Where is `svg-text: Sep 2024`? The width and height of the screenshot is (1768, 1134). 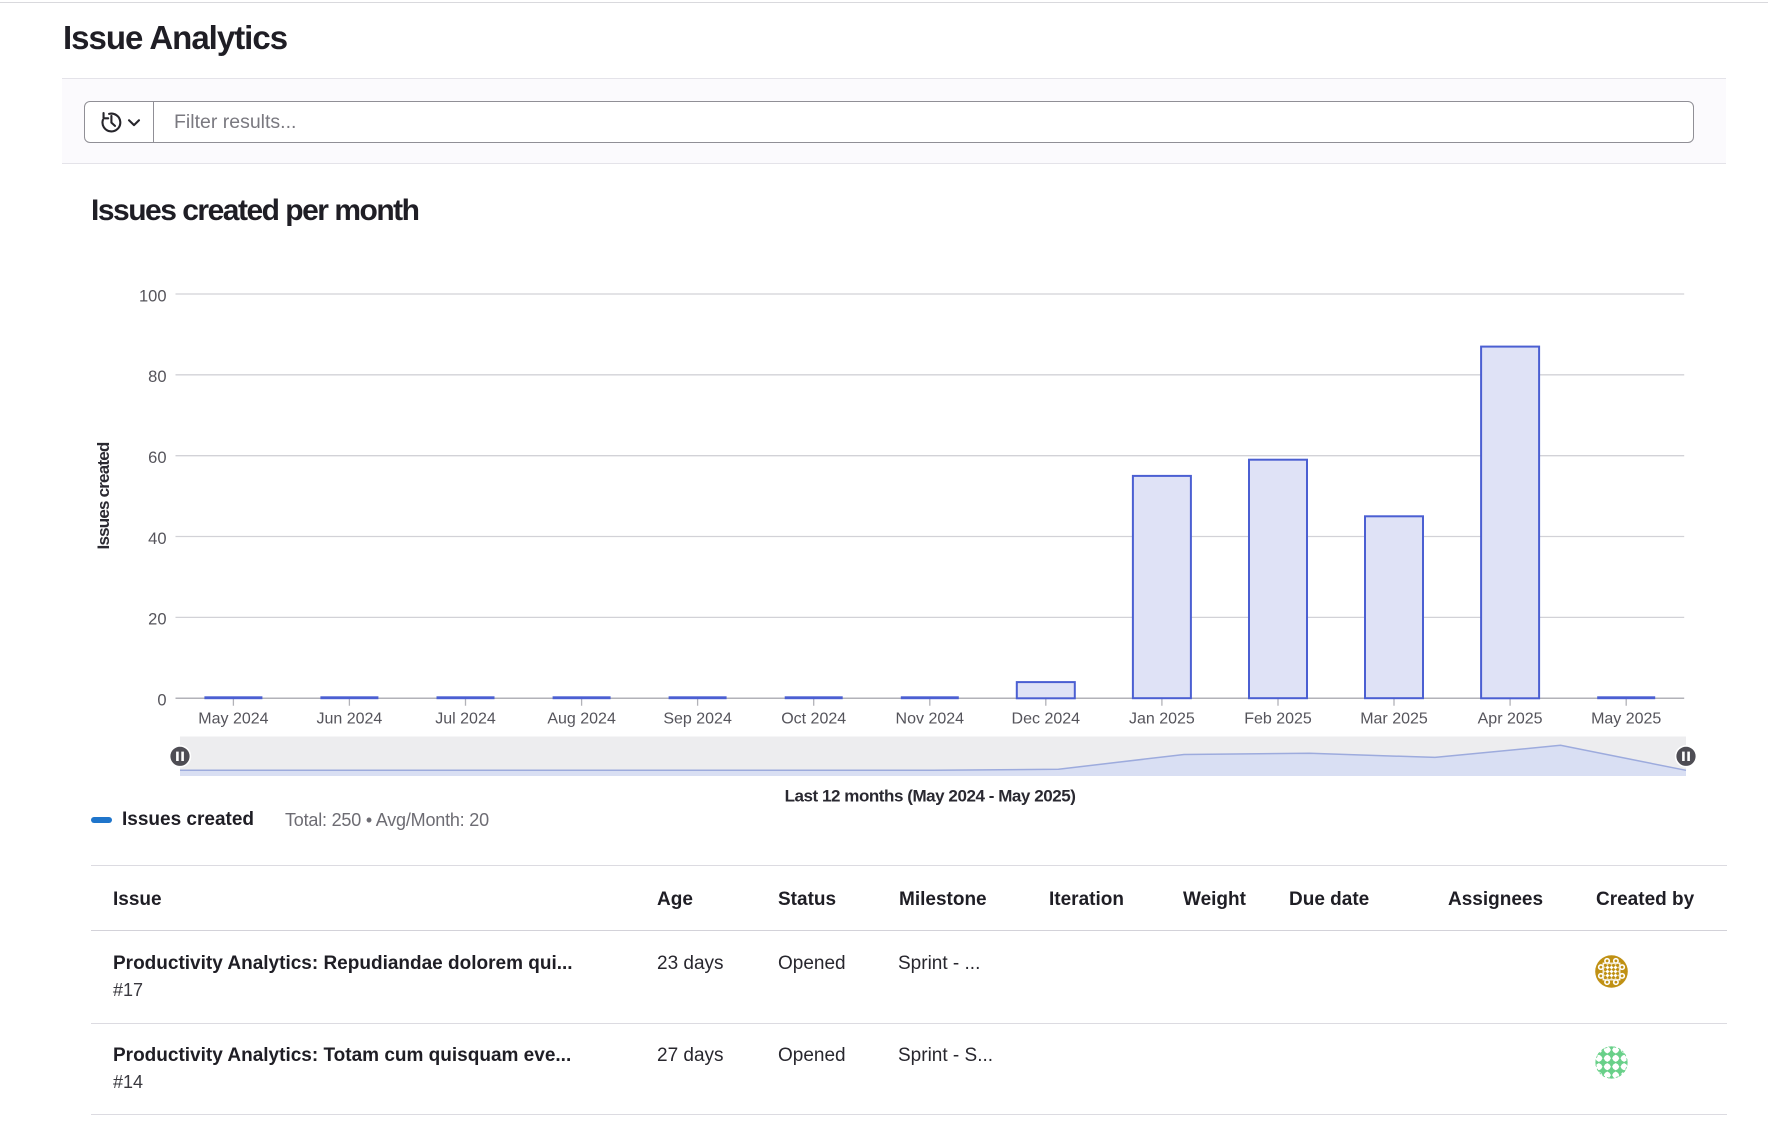 svg-text: Sep 2024 is located at coordinates (697, 718).